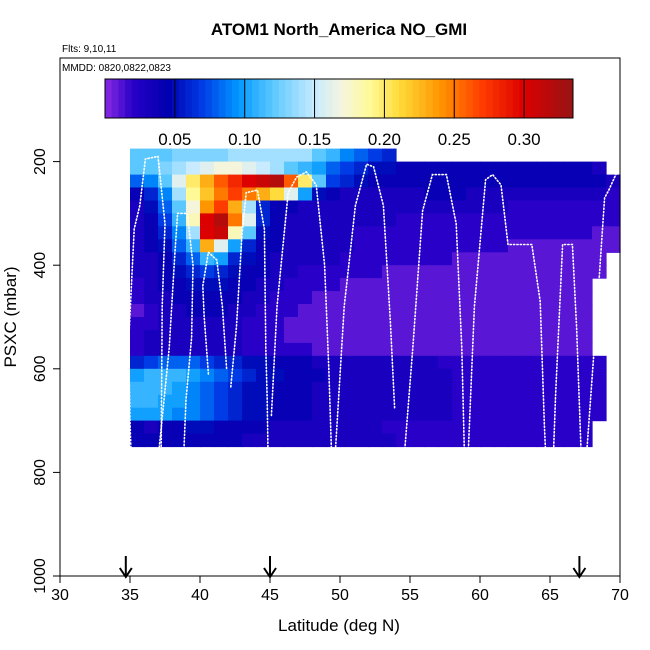 This screenshot has height=650, width=650. What do you see at coordinates (352, 567) in the screenshot?
I see `arrow-markers` at bounding box center [352, 567].